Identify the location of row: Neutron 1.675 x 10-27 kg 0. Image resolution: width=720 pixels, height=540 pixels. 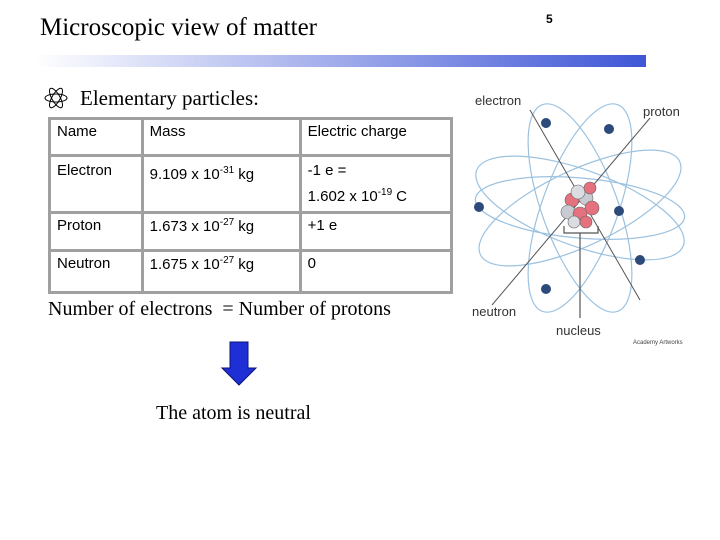
(251, 271).